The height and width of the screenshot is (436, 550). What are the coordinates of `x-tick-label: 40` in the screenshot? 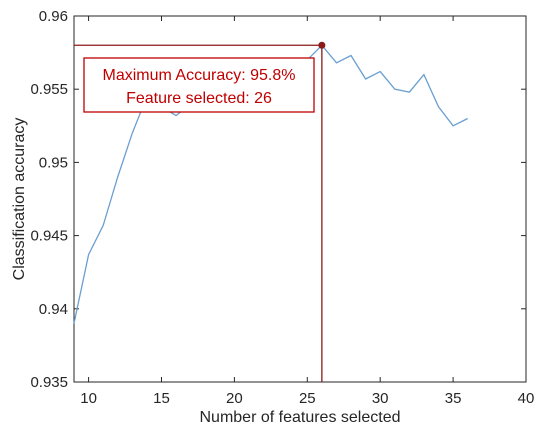 It's located at (526, 398).